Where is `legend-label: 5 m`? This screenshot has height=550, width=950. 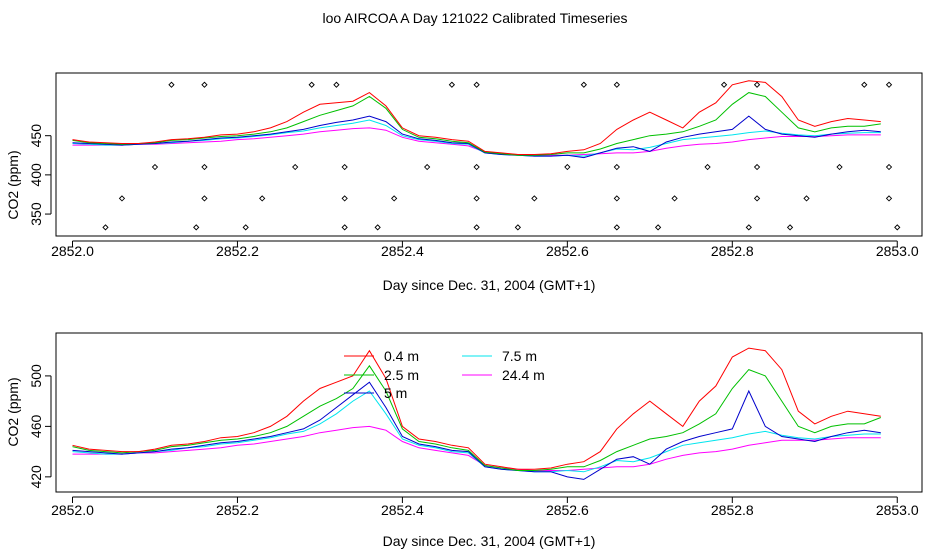
legend-label: 5 m is located at coordinates (395, 393).